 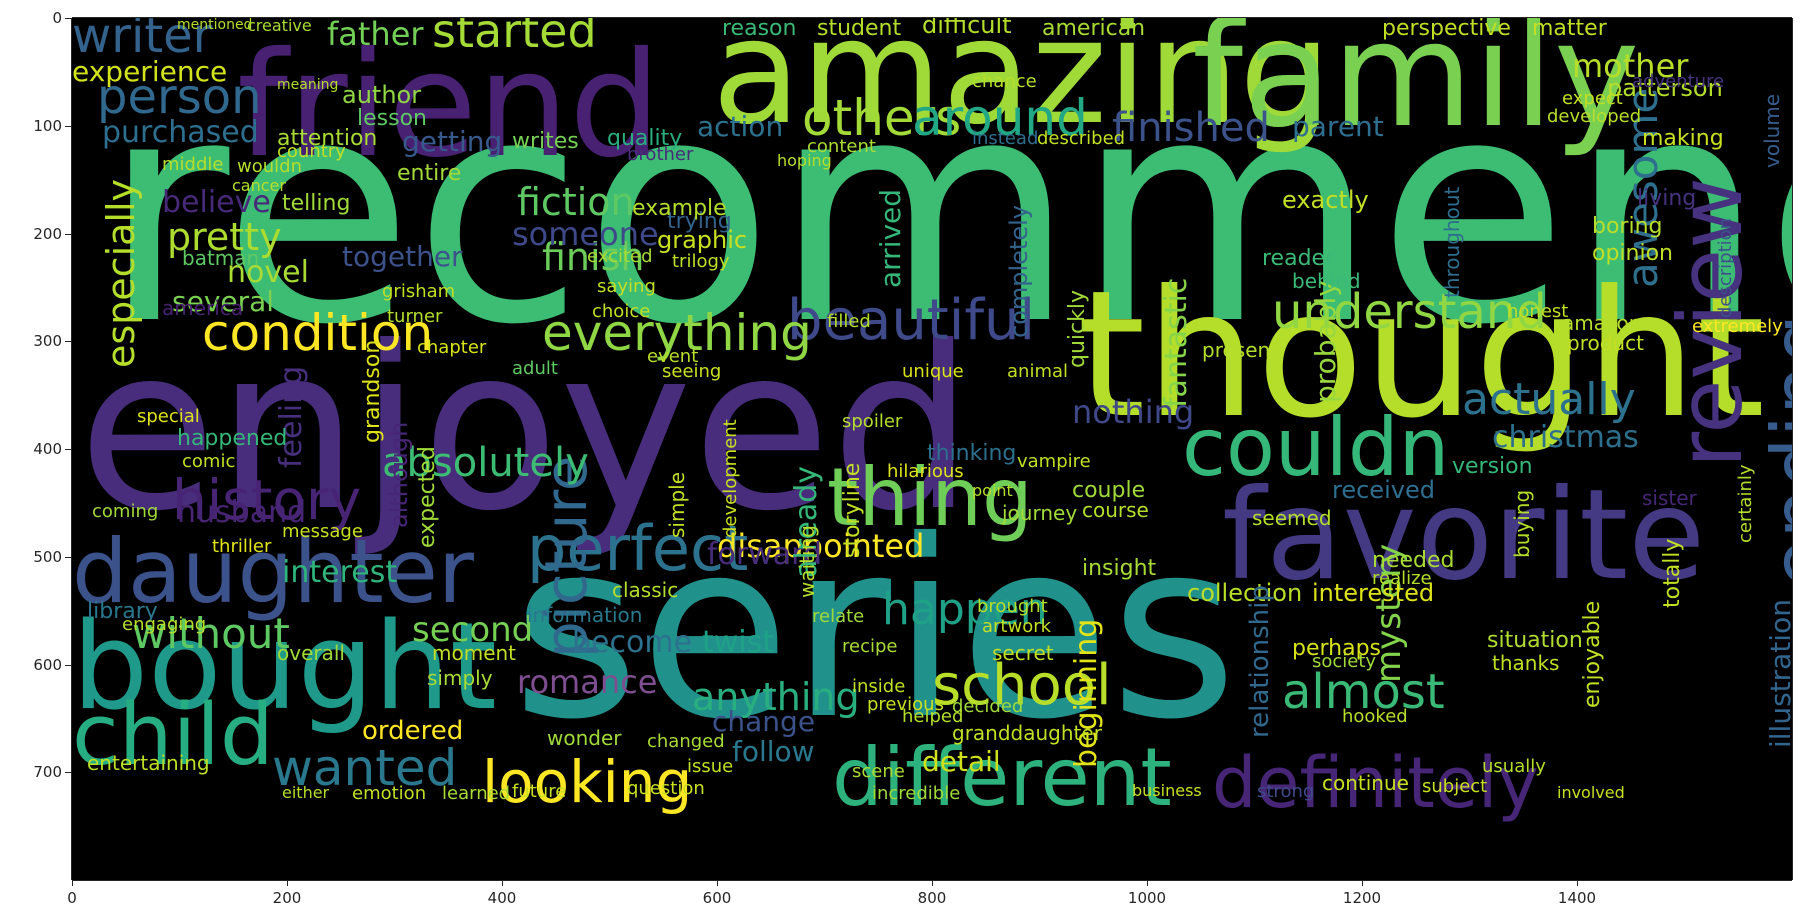 I want to click on word-beginning: beginning, so click(x=1086, y=693).